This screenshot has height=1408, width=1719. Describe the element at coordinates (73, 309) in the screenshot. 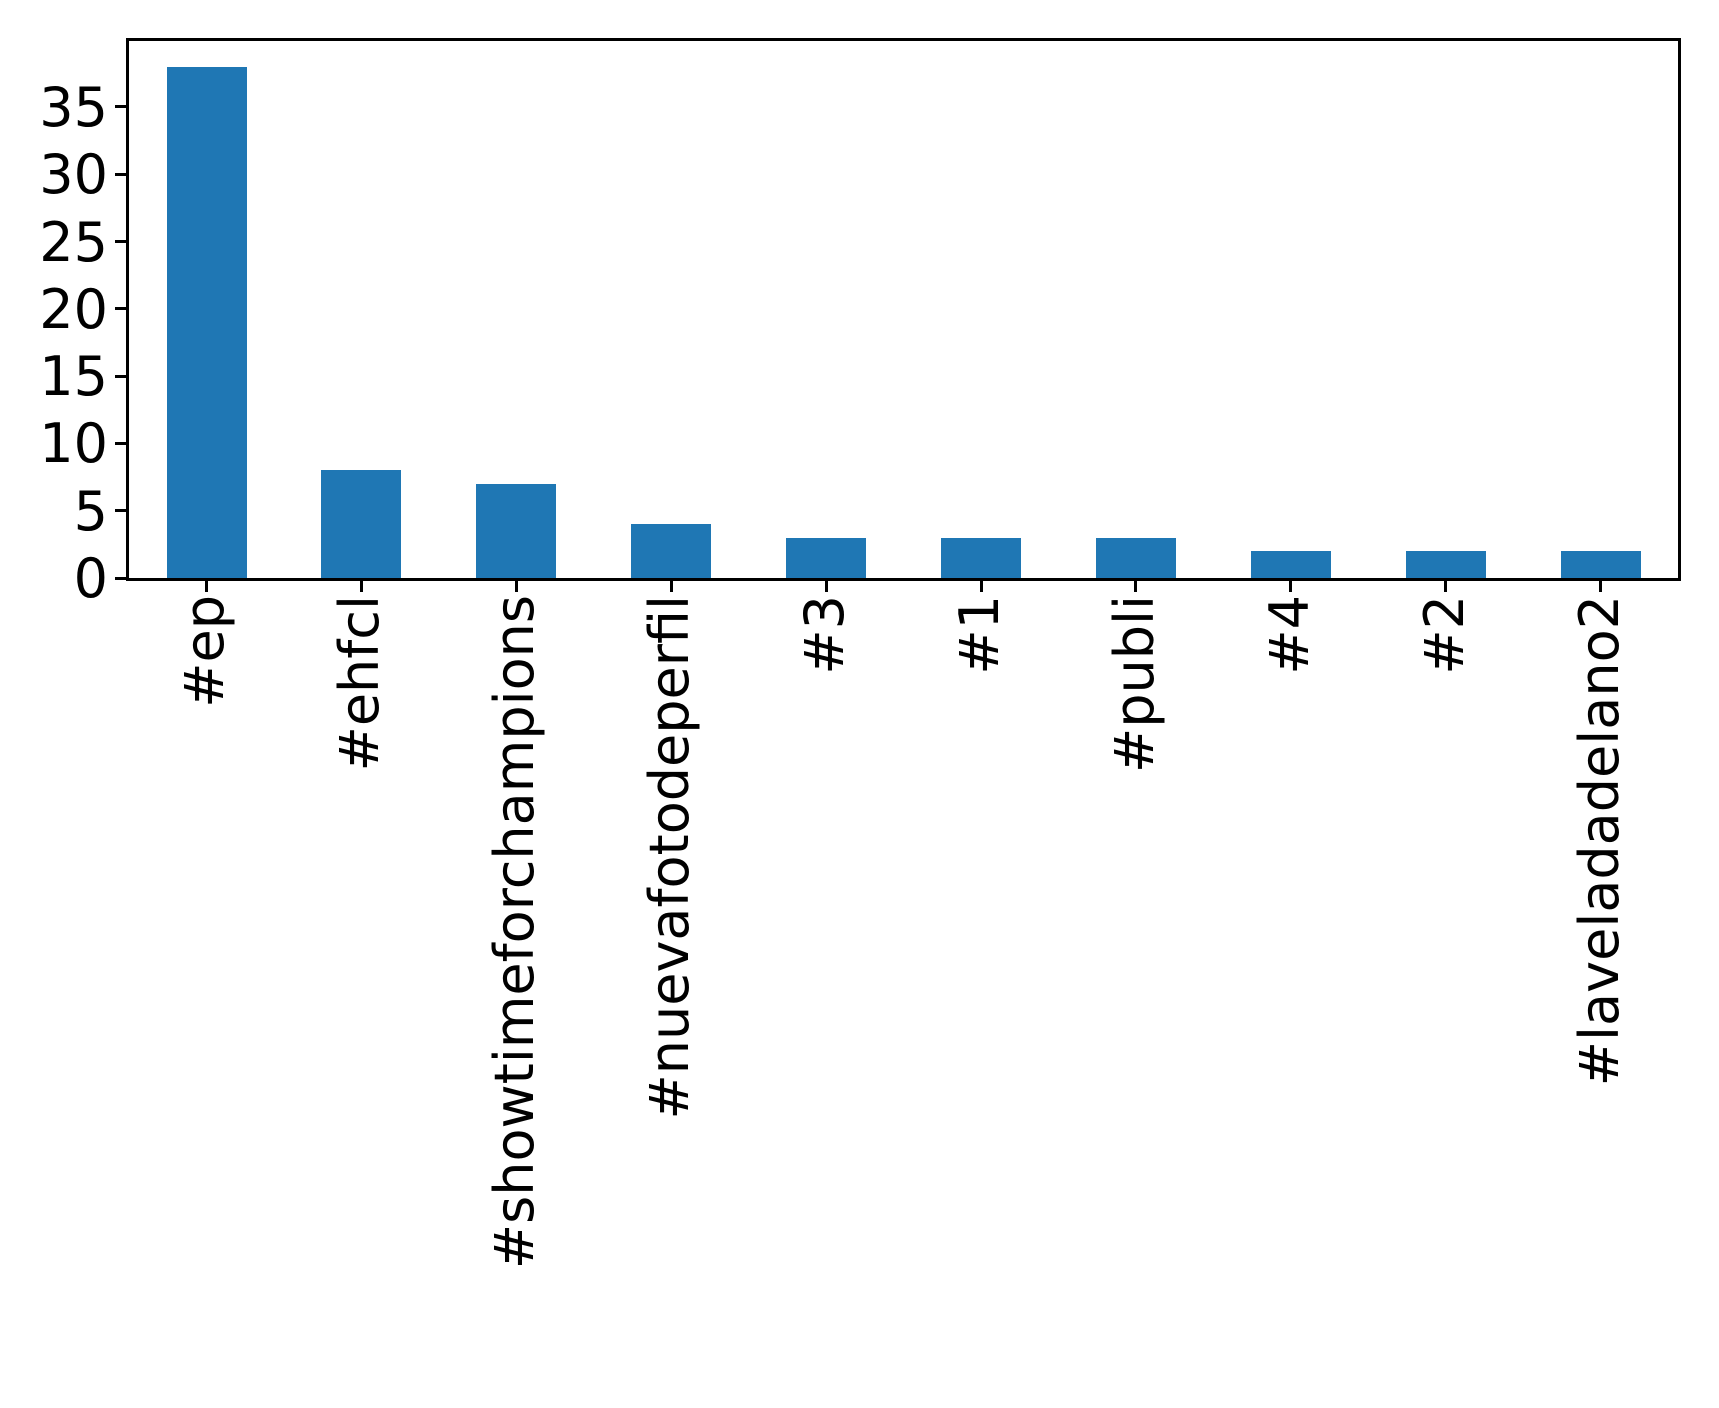

I see `y-tick-label: 20` at that location.